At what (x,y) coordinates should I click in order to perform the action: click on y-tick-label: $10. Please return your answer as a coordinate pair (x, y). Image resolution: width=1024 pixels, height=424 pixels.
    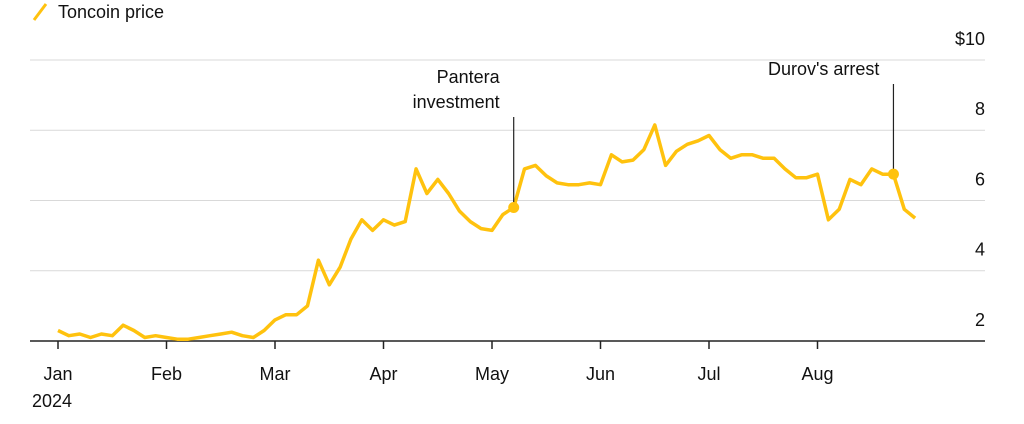
    Looking at the image, I should click on (970, 39).